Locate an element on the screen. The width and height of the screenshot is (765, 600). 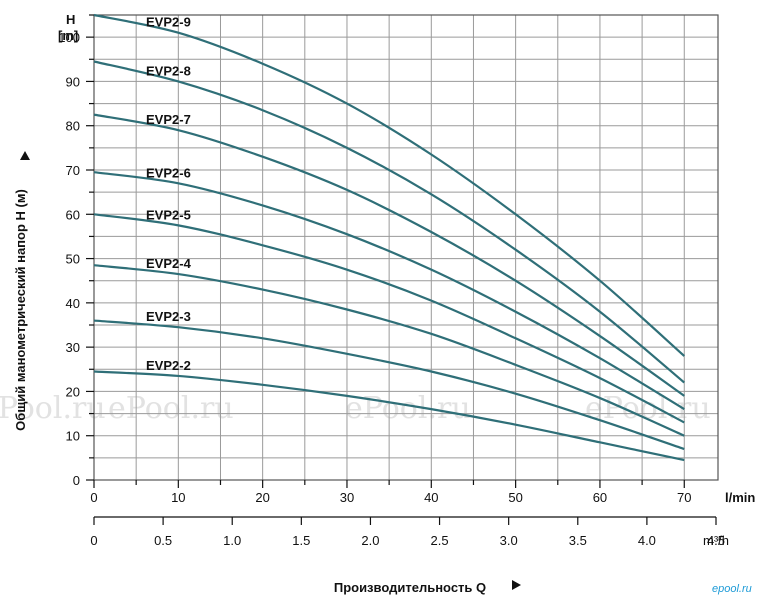
x-tick-label: 40 is located at coordinates (431, 497).